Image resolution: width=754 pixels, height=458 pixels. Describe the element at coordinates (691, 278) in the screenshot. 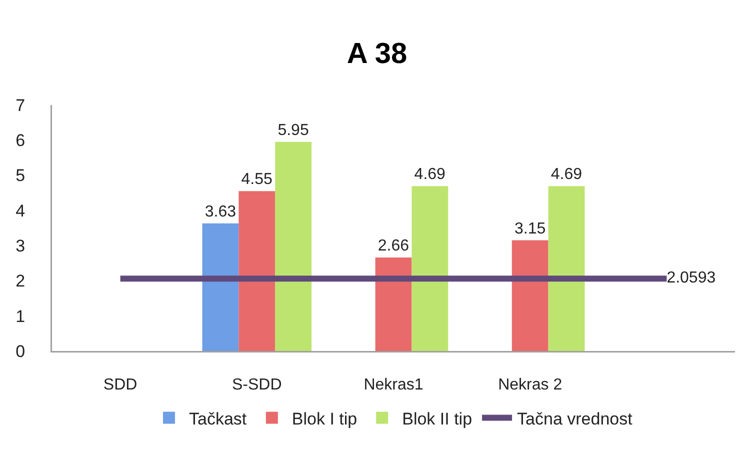

I see `data-label: 2.0593` at that location.